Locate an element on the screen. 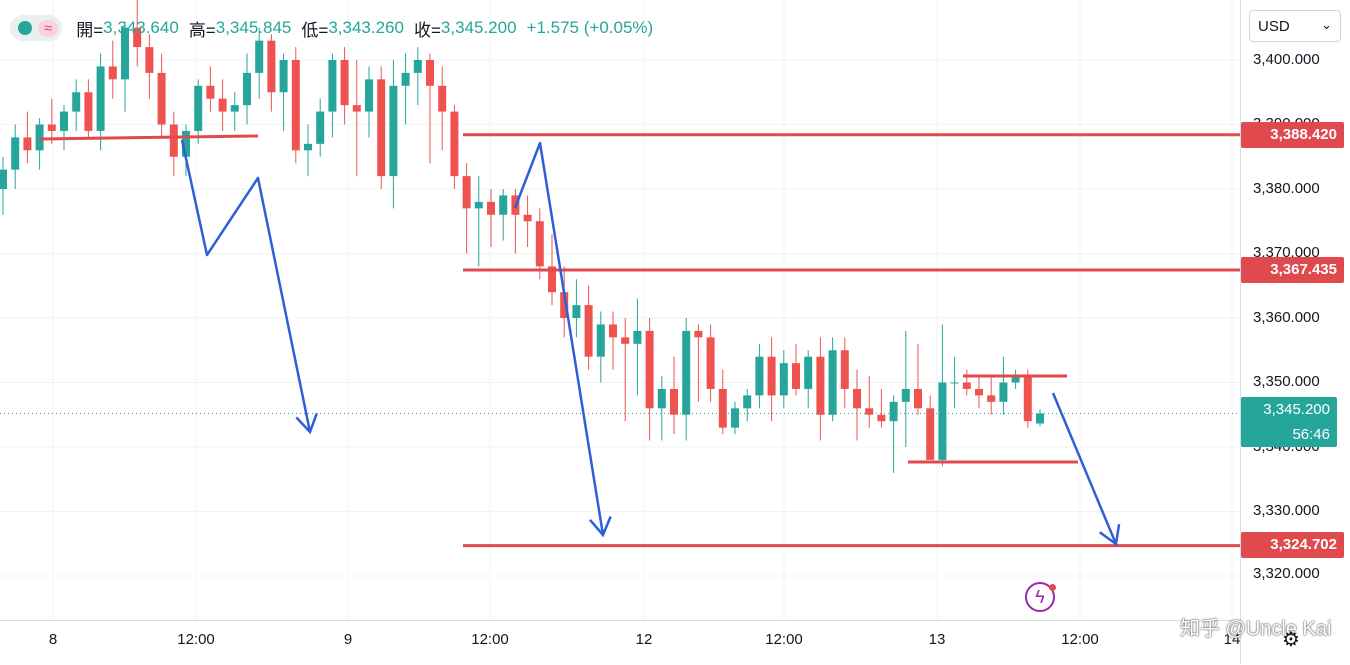  price-tick: 3,380.000 is located at coordinates (1286, 188).